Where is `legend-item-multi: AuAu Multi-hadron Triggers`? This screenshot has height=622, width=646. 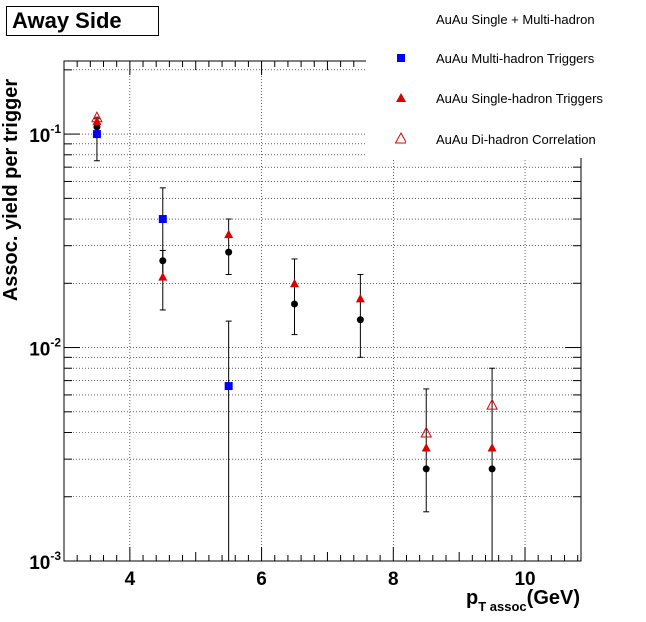 legend-item-multi: AuAu Multi-hadron Triggers is located at coordinates (480, 58).